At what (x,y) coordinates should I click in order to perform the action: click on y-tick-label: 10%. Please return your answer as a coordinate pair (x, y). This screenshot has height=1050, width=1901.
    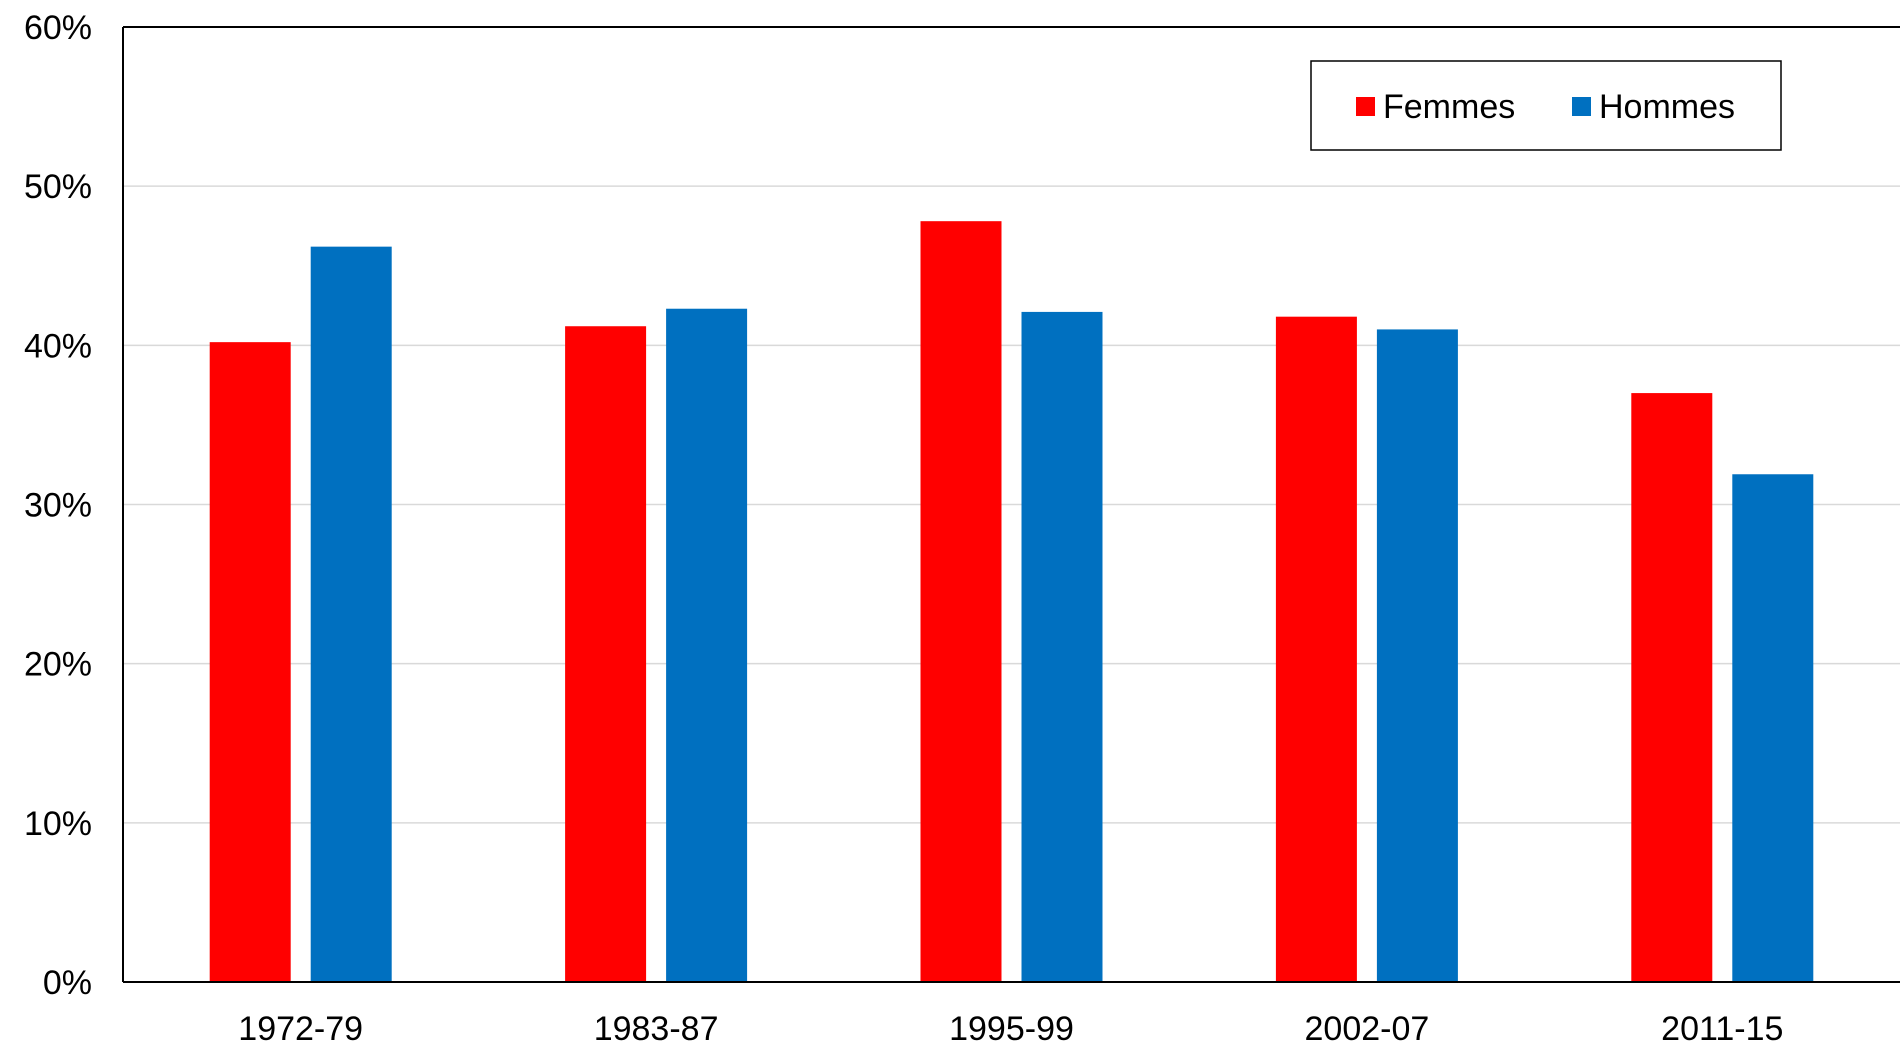
    Looking at the image, I should click on (58, 824).